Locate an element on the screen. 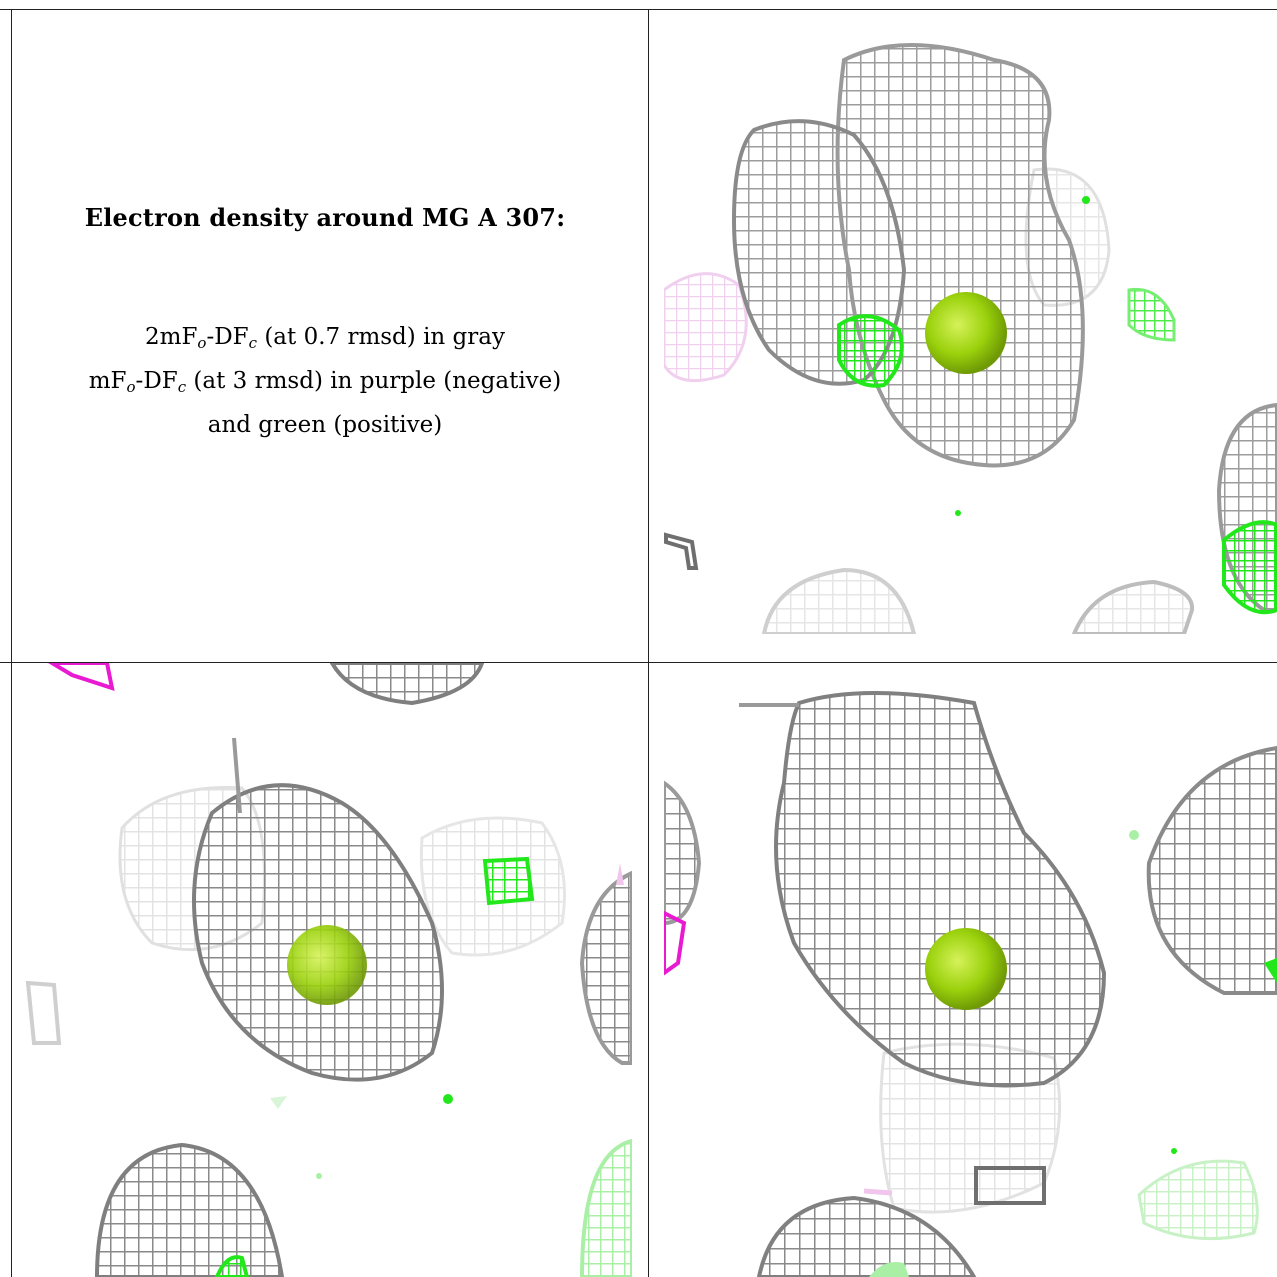  mesh-gray-right-edge is located at coordinates (605, 967).